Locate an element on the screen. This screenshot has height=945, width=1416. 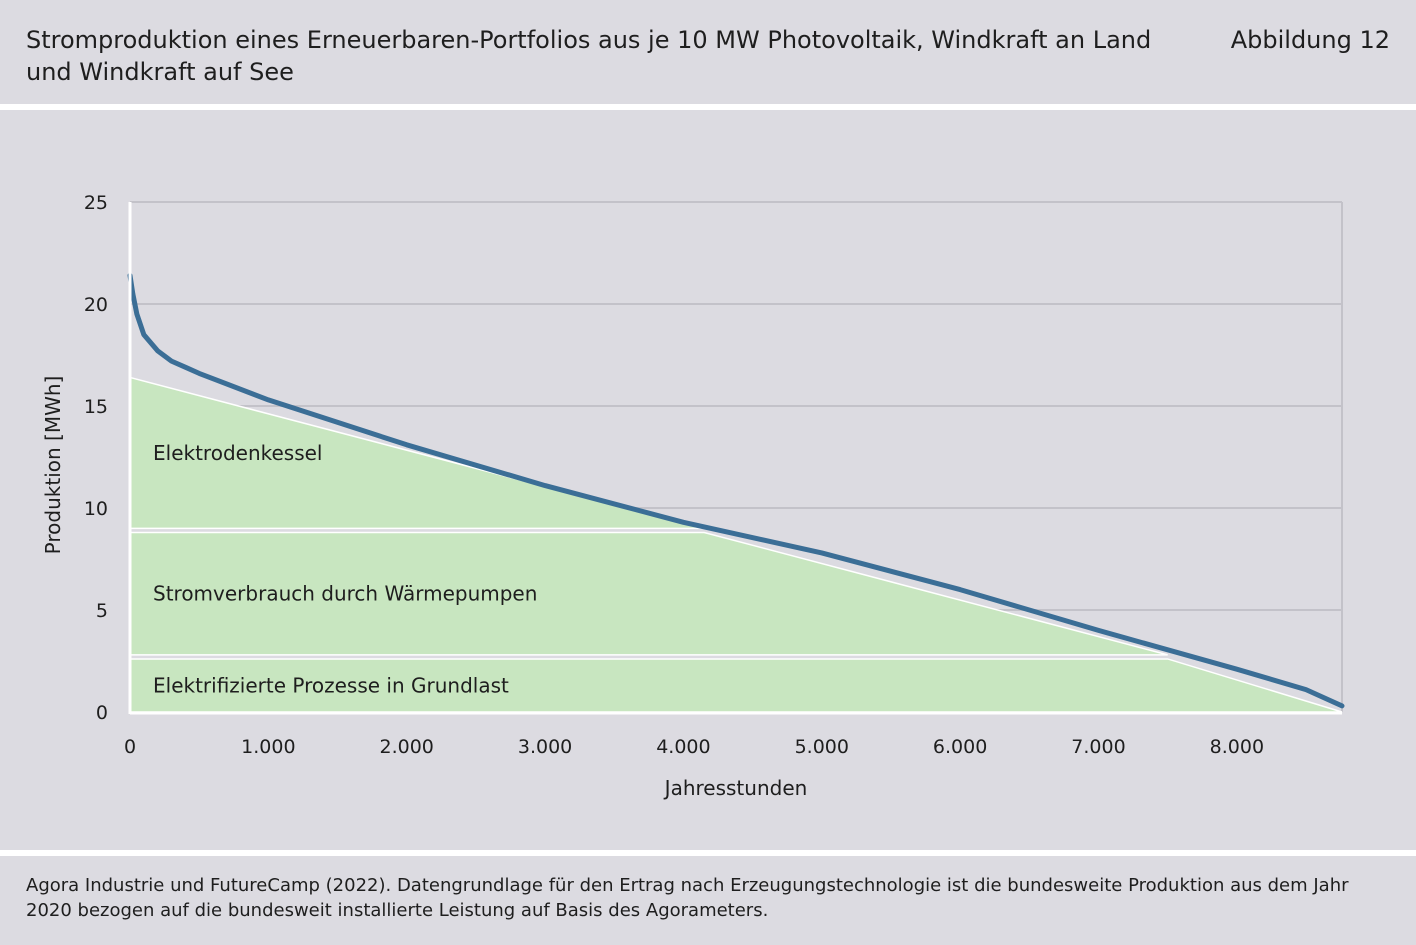
footer-divider is located at coordinates (708, 853).